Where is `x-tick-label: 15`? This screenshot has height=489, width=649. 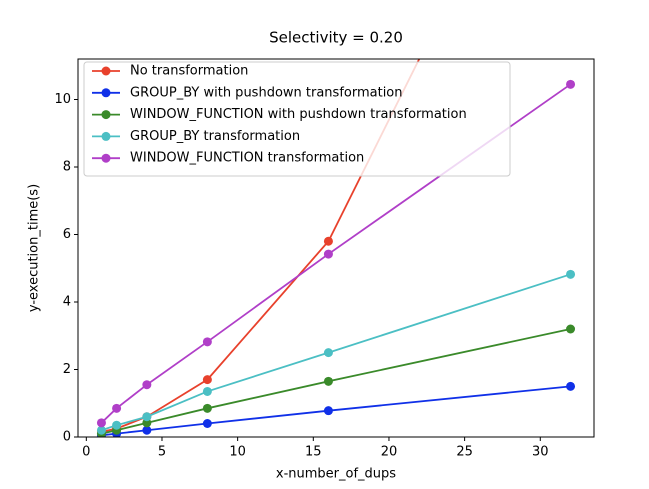
x-tick-label: 15 is located at coordinates (313, 452).